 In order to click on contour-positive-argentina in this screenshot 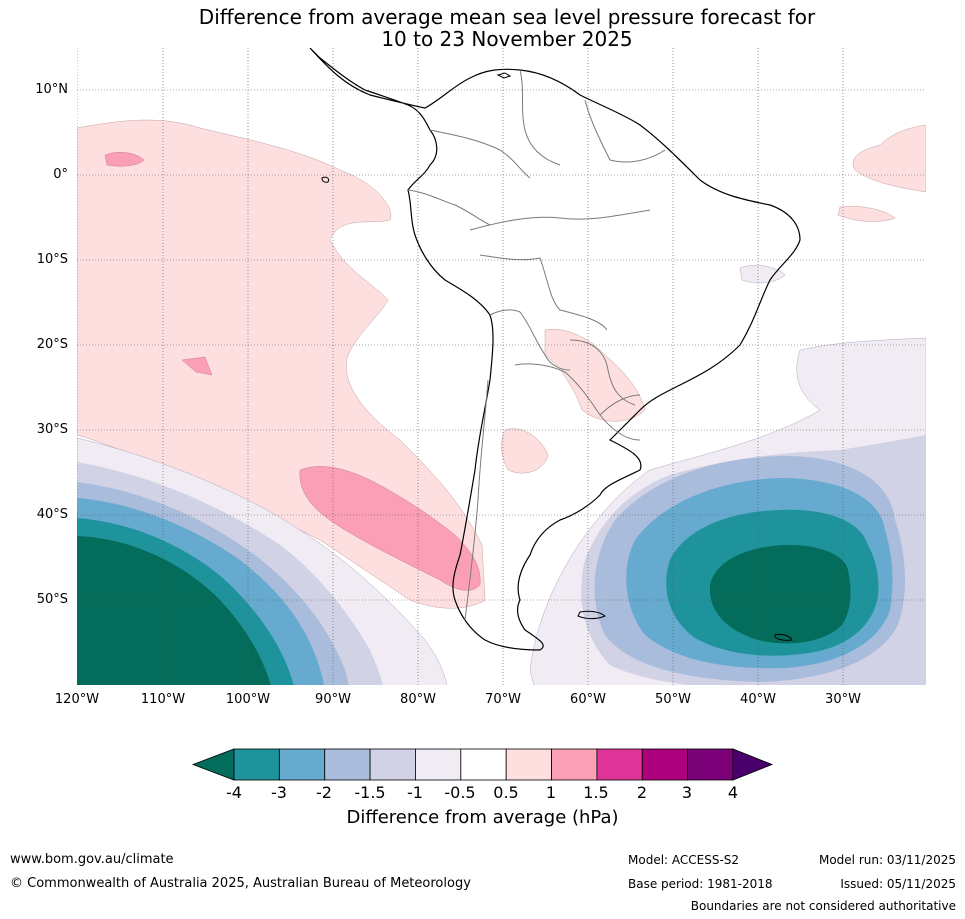, I will do `click(525, 451)`.